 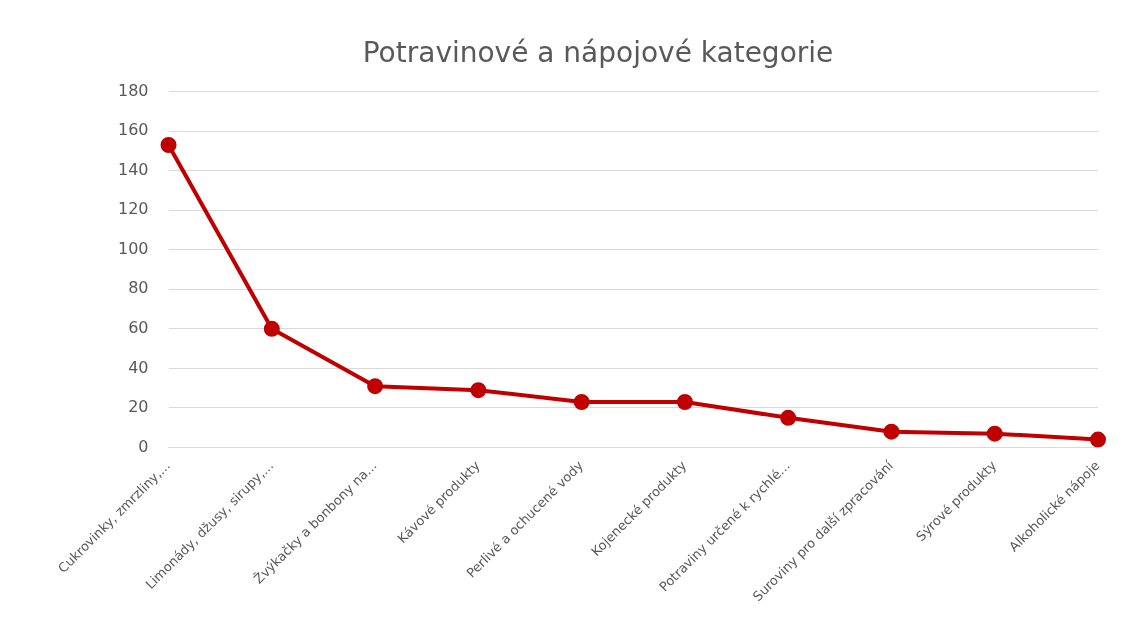 What do you see at coordinates (133, 248) in the screenshot?
I see `y-tick-label: 100` at bounding box center [133, 248].